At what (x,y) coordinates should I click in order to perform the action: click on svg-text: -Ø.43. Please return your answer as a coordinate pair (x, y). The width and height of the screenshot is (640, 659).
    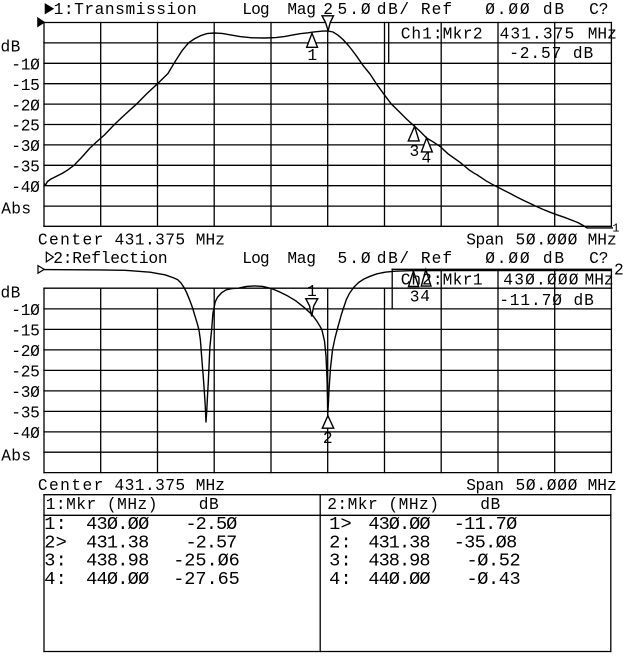
    Looking at the image, I should click on (494, 579).